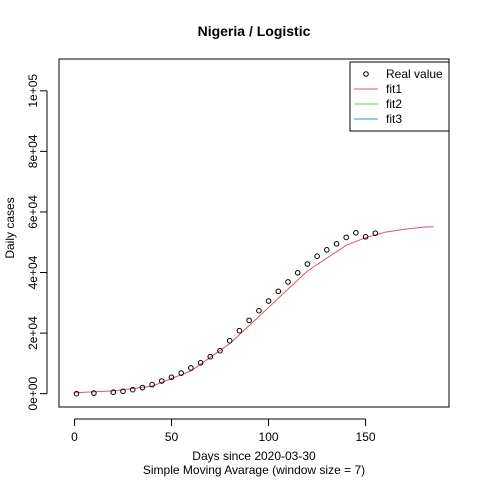 The image size is (480, 480). What do you see at coordinates (394, 104) in the screenshot?
I see `legend-label: fit2` at bounding box center [394, 104].